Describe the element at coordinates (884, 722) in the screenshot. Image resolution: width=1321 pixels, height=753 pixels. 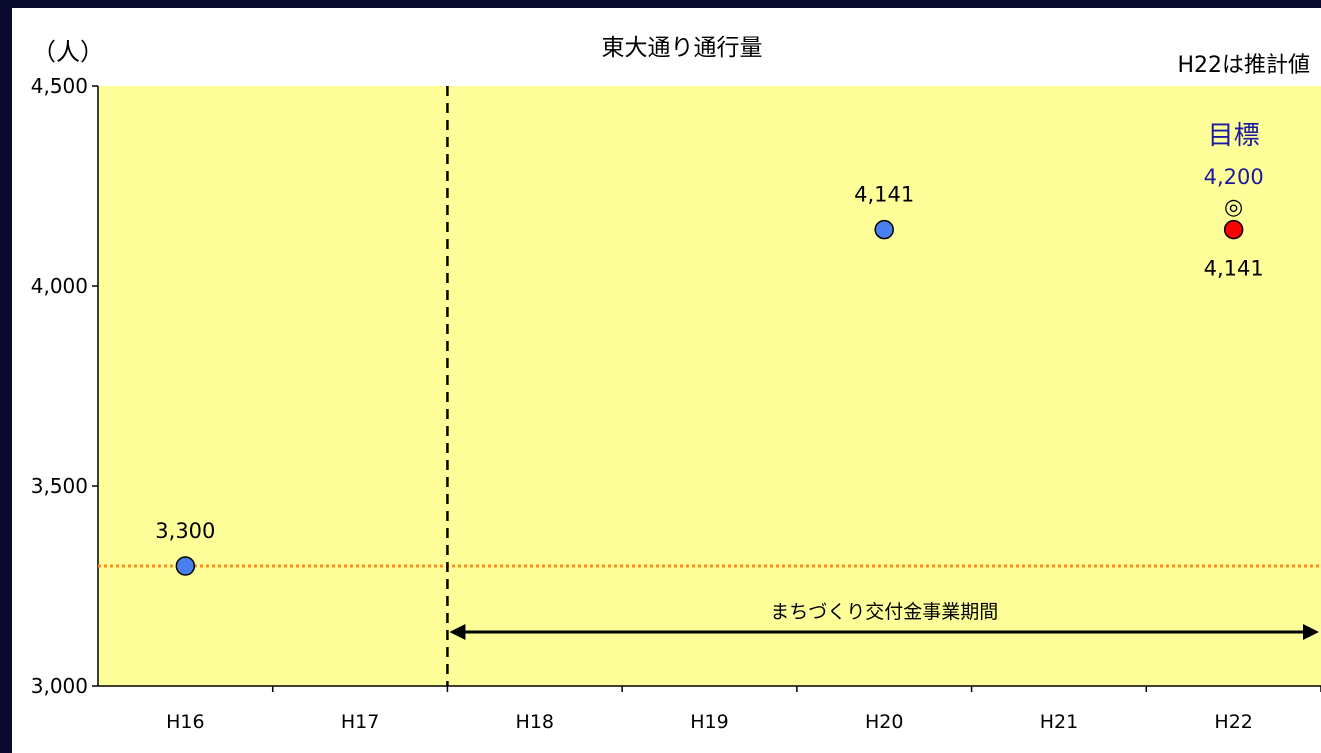
I see `x-tick-label: H20` at that location.